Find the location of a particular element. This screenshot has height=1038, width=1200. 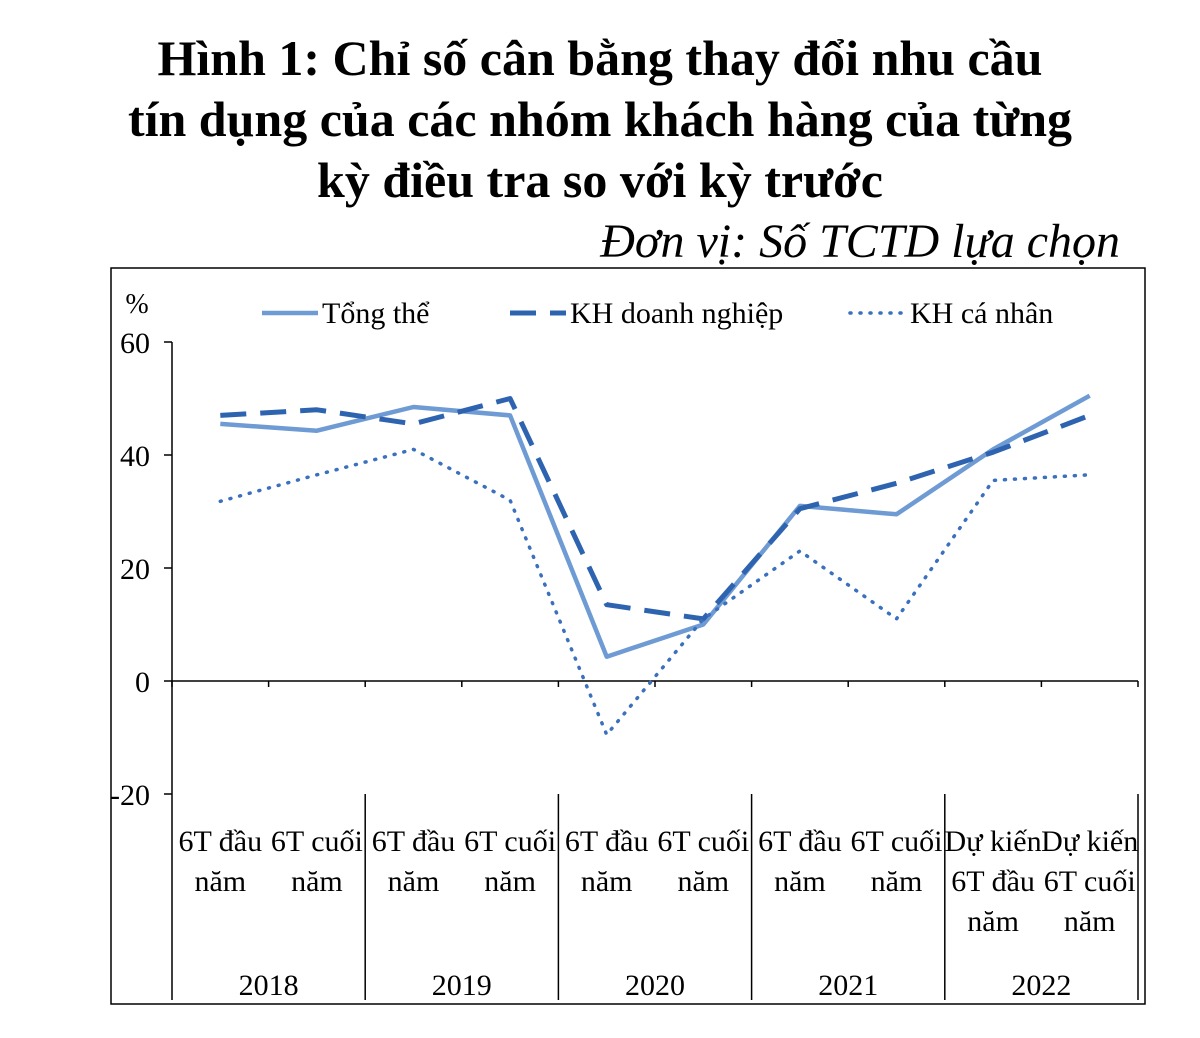

group-label: 2020 is located at coordinates (655, 985).